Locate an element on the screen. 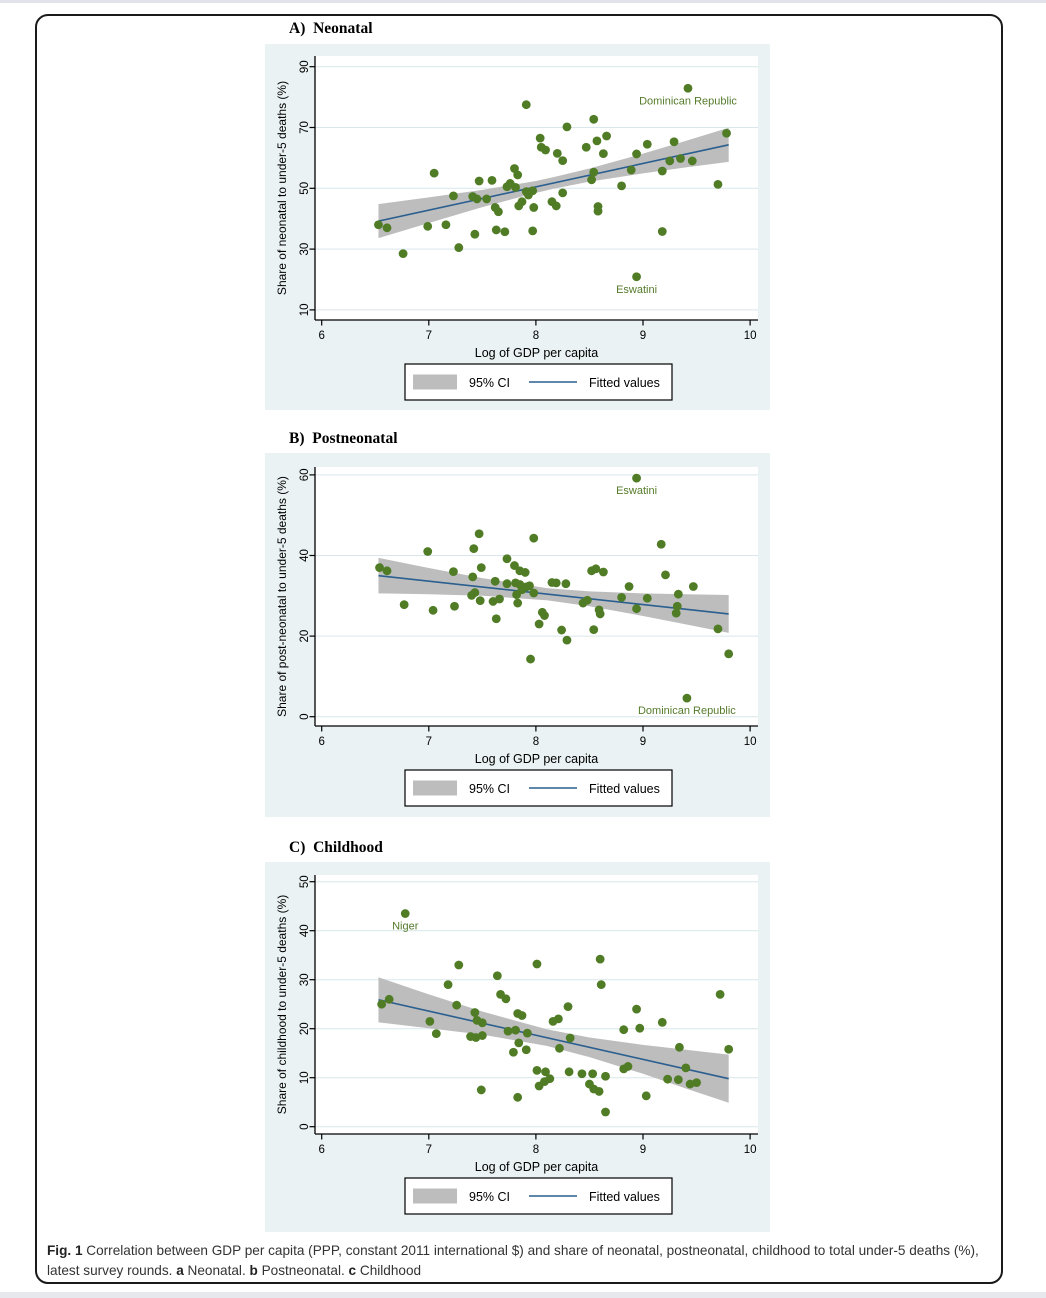 Image resolution: width=1046 pixels, height=1298 pixels. legend-fitted-label: Fitted values is located at coordinates (624, 789).